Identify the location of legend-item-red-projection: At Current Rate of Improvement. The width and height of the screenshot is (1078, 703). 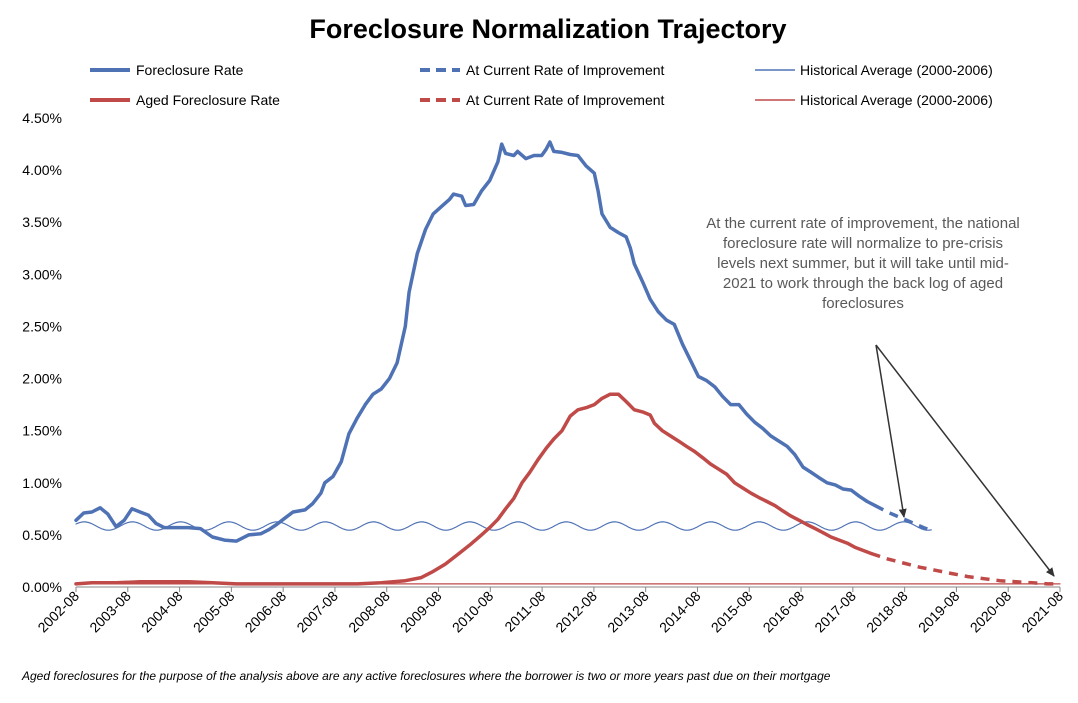
(542, 100).